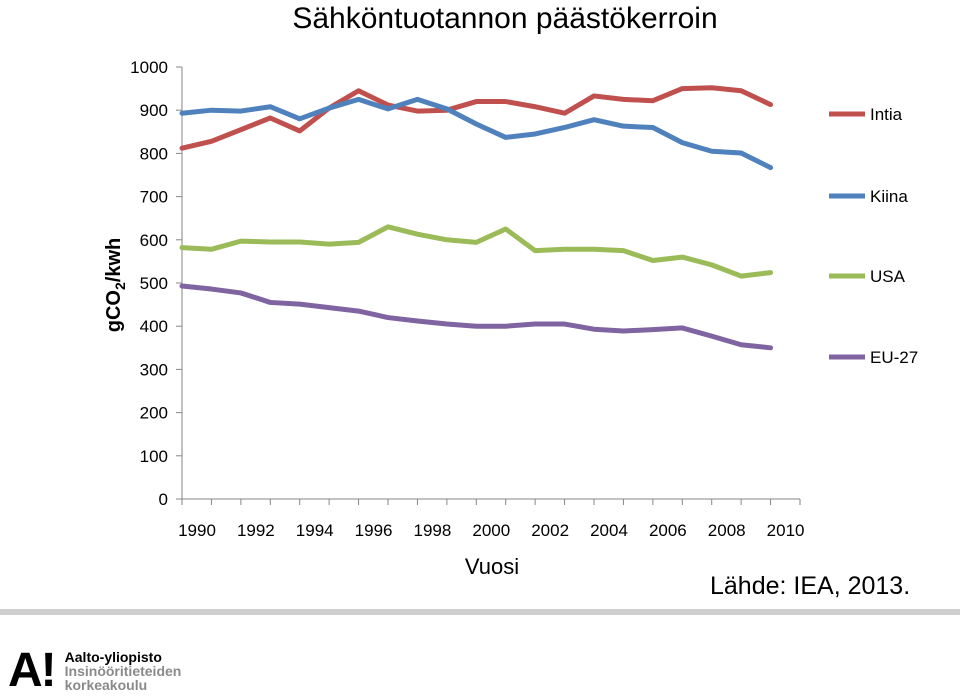 The image size is (960, 697). What do you see at coordinates (609, 530) in the screenshot?
I see `x-tick-label: 2004` at bounding box center [609, 530].